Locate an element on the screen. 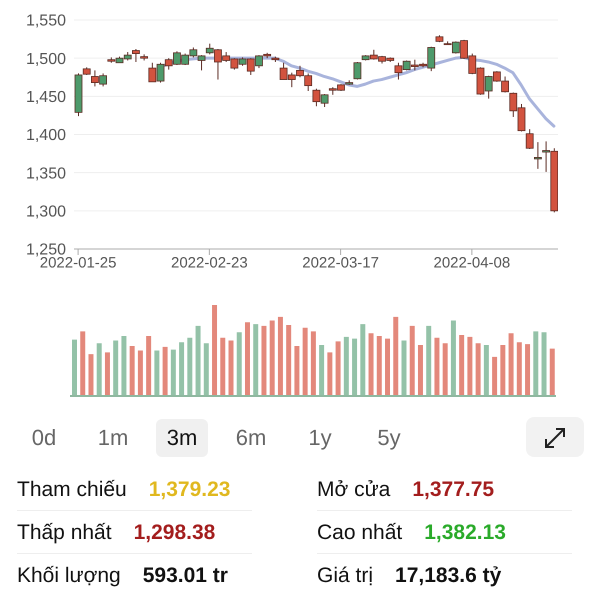  text: 1y is located at coordinates (320, 438).